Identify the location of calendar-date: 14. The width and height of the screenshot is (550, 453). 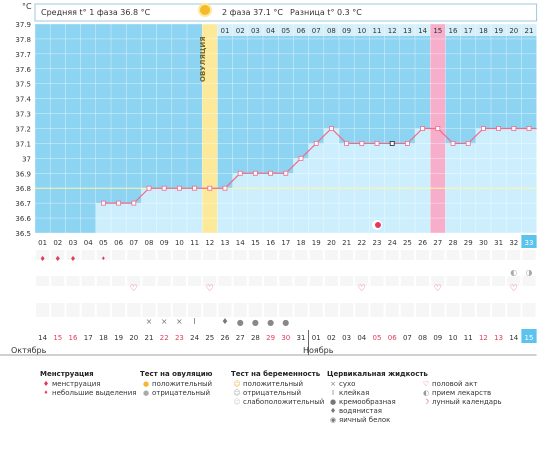
(513, 338).